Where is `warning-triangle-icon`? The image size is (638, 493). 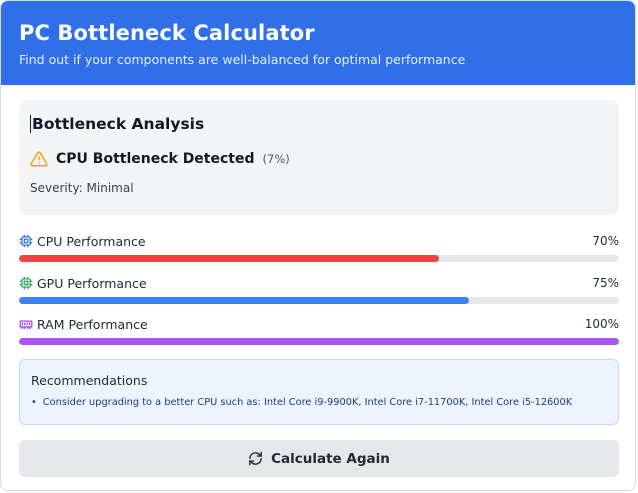 warning-triangle-icon is located at coordinates (39, 159).